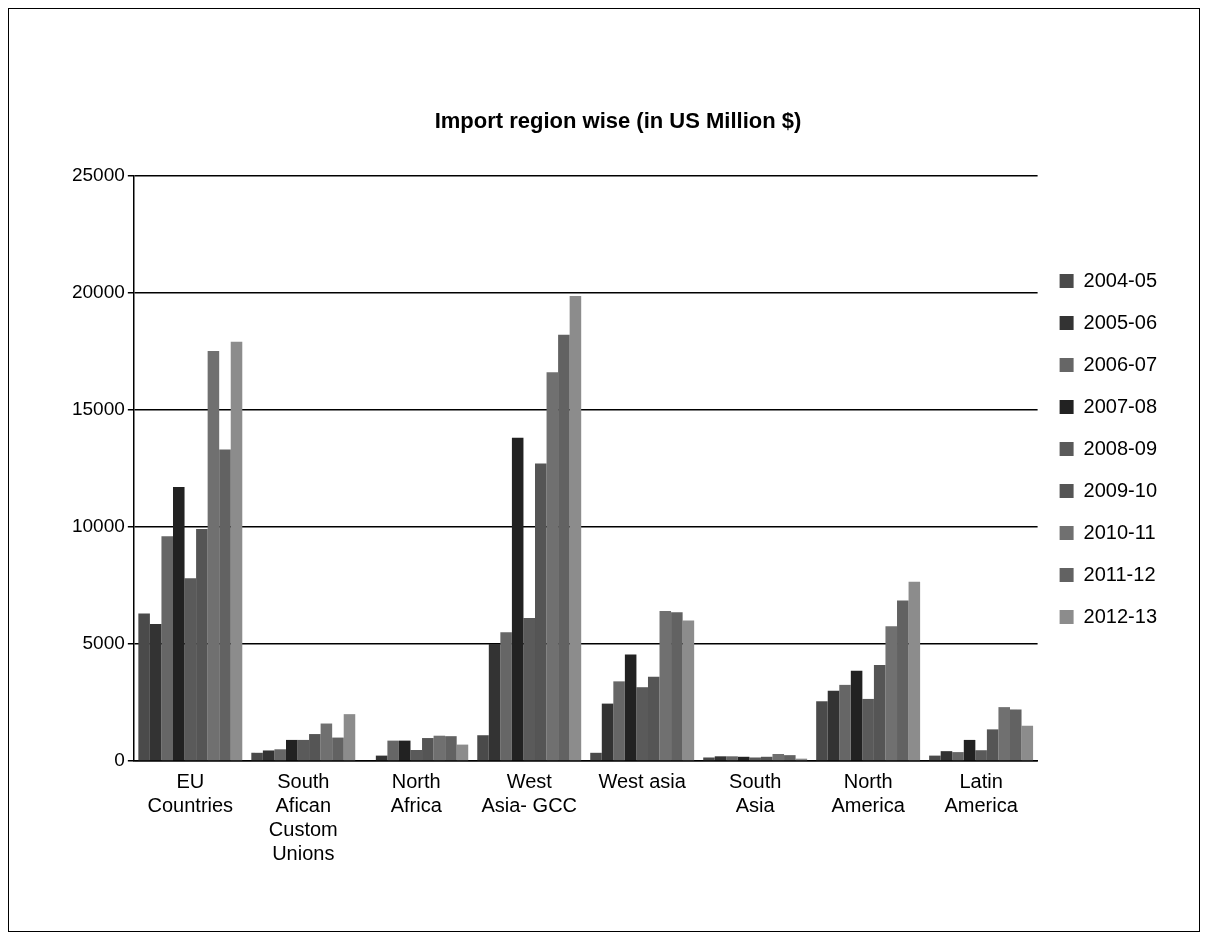 The width and height of the screenshot is (1211, 942). What do you see at coordinates (1120, 279) in the screenshot?
I see `legend-label: 2004-05` at bounding box center [1120, 279].